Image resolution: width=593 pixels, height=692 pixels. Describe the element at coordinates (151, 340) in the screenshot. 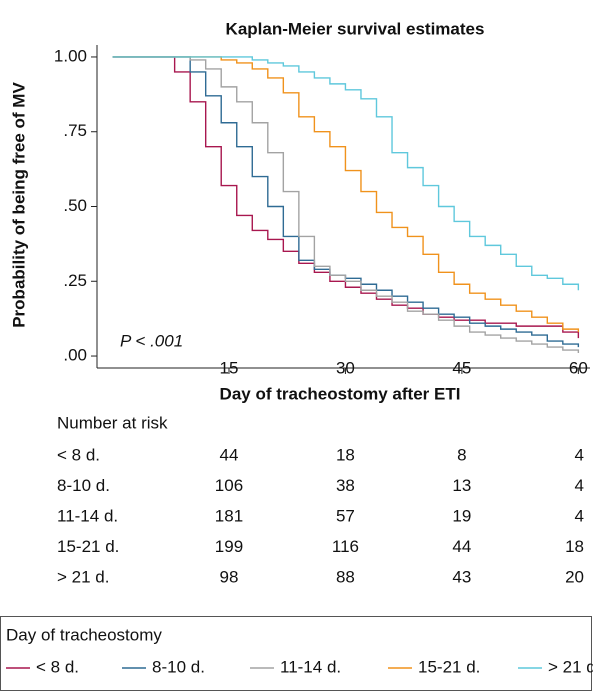

I see `annotation: P < .001` at that location.